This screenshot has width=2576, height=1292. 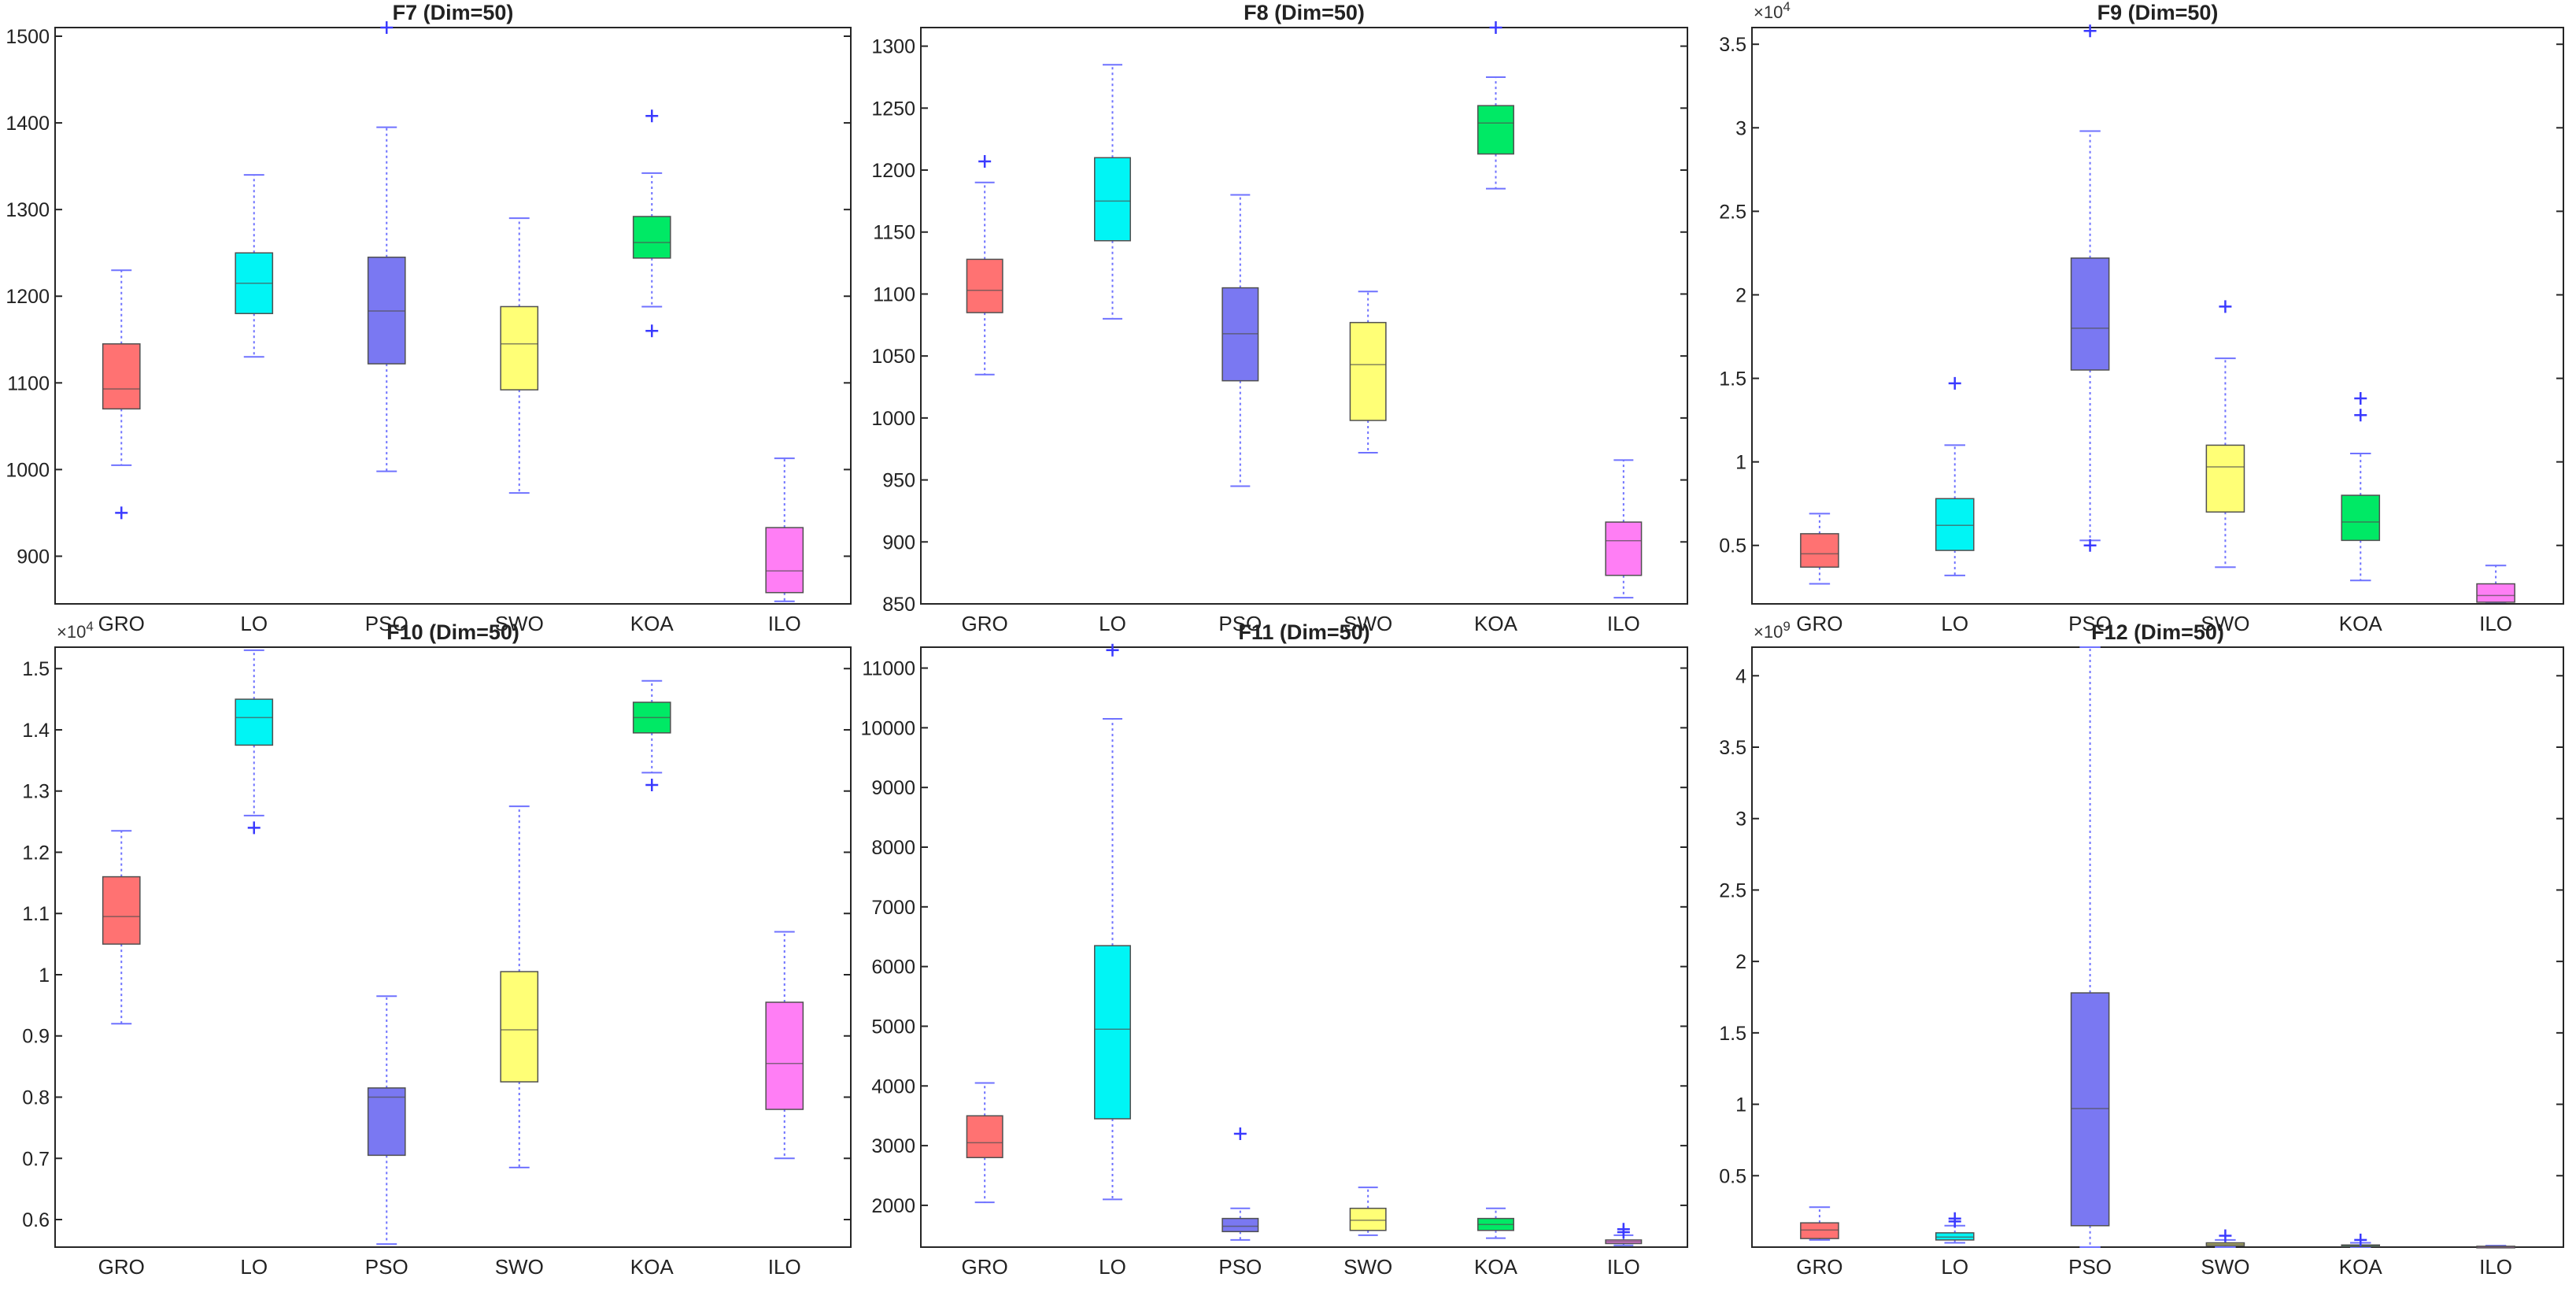 What do you see at coordinates (893, 848) in the screenshot?
I see `y-tick-label: 8000` at bounding box center [893, 848].